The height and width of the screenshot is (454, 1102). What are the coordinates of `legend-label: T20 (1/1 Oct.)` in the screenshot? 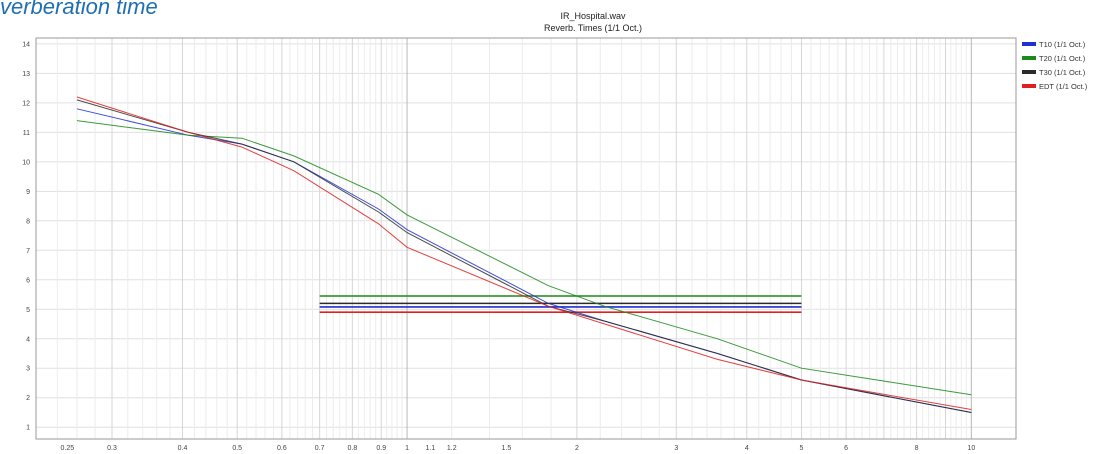 It's located at (1062, 58).